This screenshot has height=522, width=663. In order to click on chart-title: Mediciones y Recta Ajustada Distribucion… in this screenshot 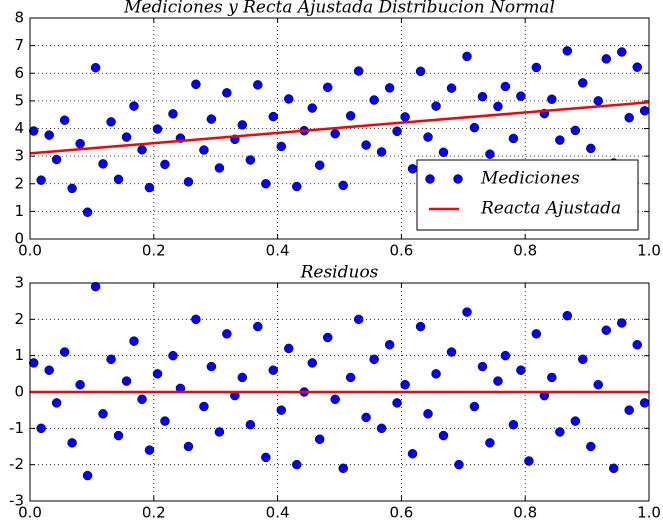, I will do `click(339, 9)`.